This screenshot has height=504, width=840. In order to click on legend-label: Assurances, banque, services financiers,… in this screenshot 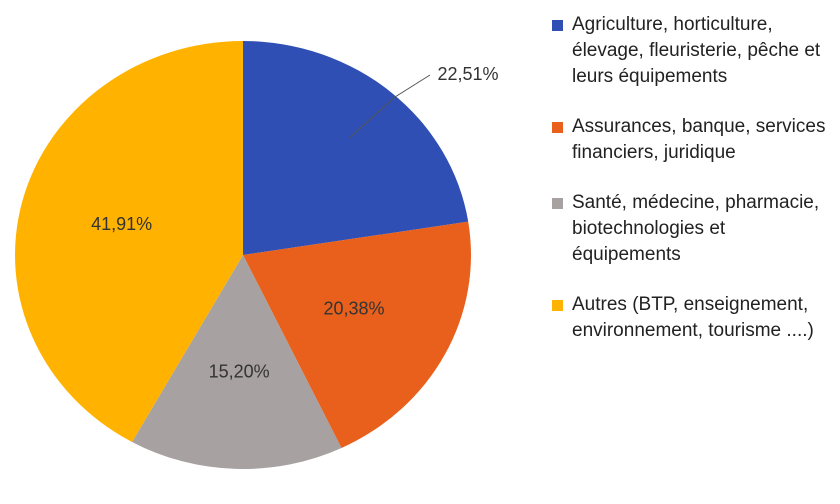, I will do `click(699, 139)`.